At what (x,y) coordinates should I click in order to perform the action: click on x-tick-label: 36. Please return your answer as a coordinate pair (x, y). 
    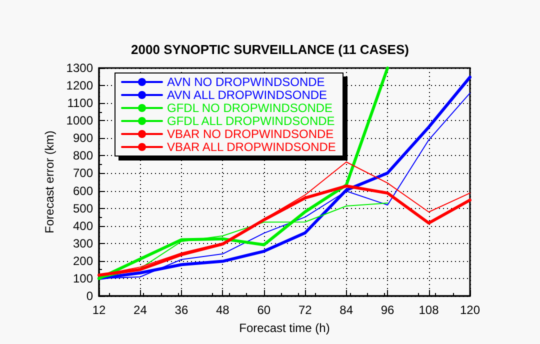
    Looking at the image, I should click on (181, 310).